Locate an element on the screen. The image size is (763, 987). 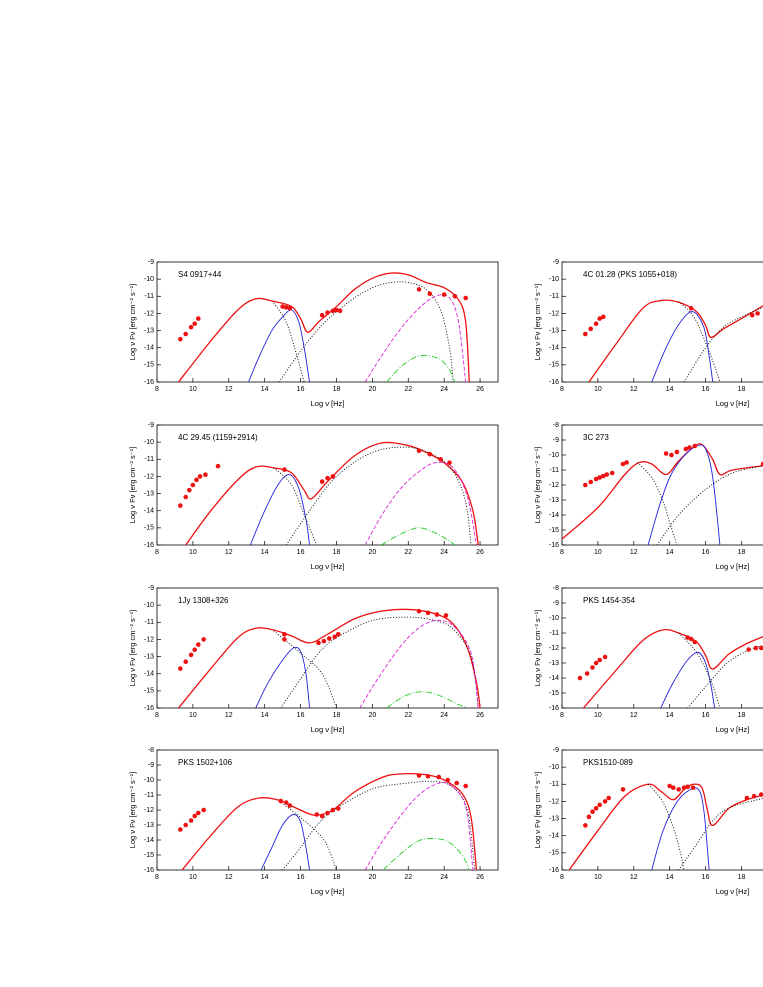
x-tick-label: 20 is located at coordinates (372, 877).